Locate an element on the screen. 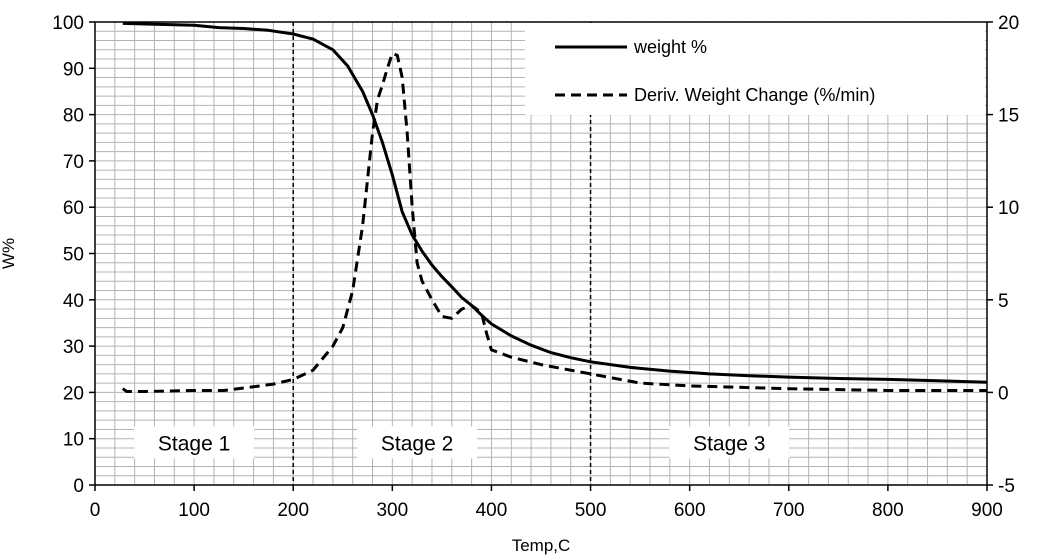 The height and width of the screenshot is (555, 1039). x-tick-label: 700 is located at coordinates (789, 510).